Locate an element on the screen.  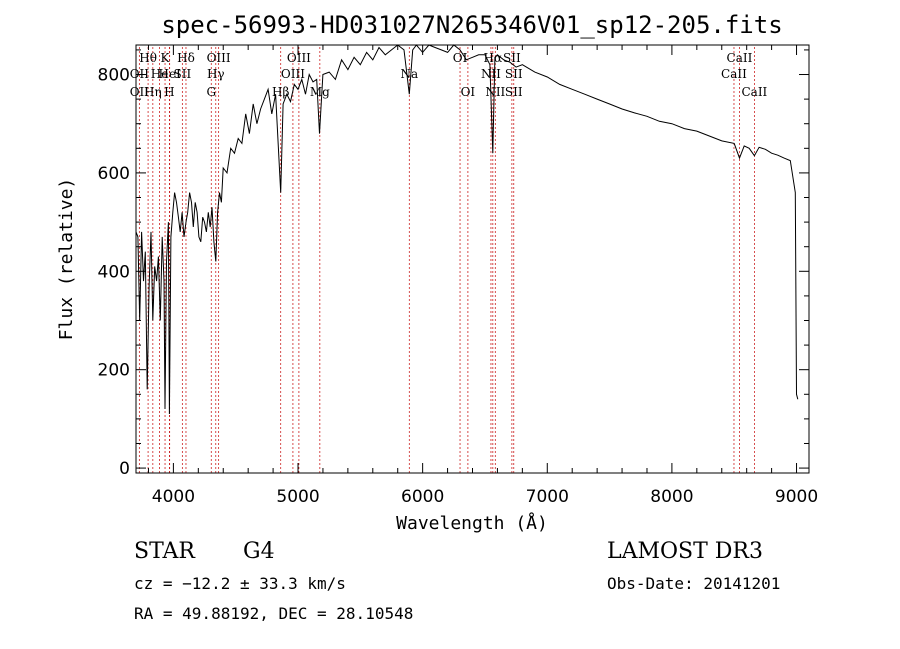
line-marker-label: Na is located at coordinates (409, 74).